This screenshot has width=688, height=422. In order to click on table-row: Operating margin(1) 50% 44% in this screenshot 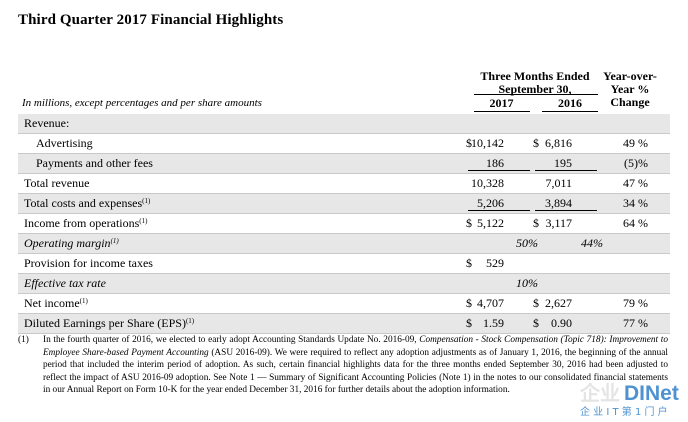, I will do `click(344, 244)`.